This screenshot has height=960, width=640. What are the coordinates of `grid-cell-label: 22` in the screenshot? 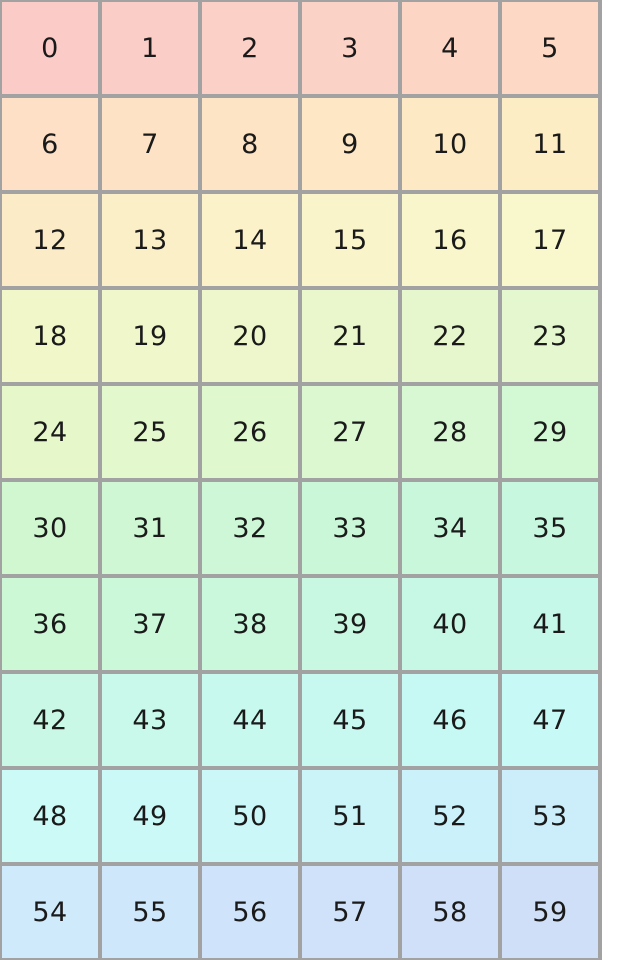 It's located at (450, 336).